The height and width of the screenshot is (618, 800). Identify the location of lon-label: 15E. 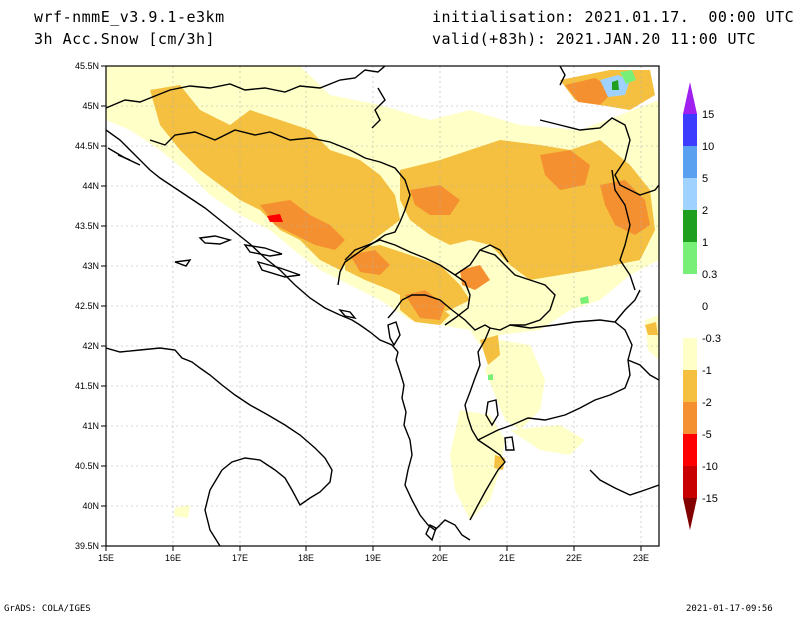
(106, 558).